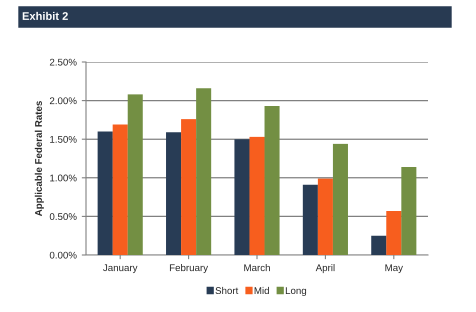  I want to click on legend-label: Long, so click(296, 291).